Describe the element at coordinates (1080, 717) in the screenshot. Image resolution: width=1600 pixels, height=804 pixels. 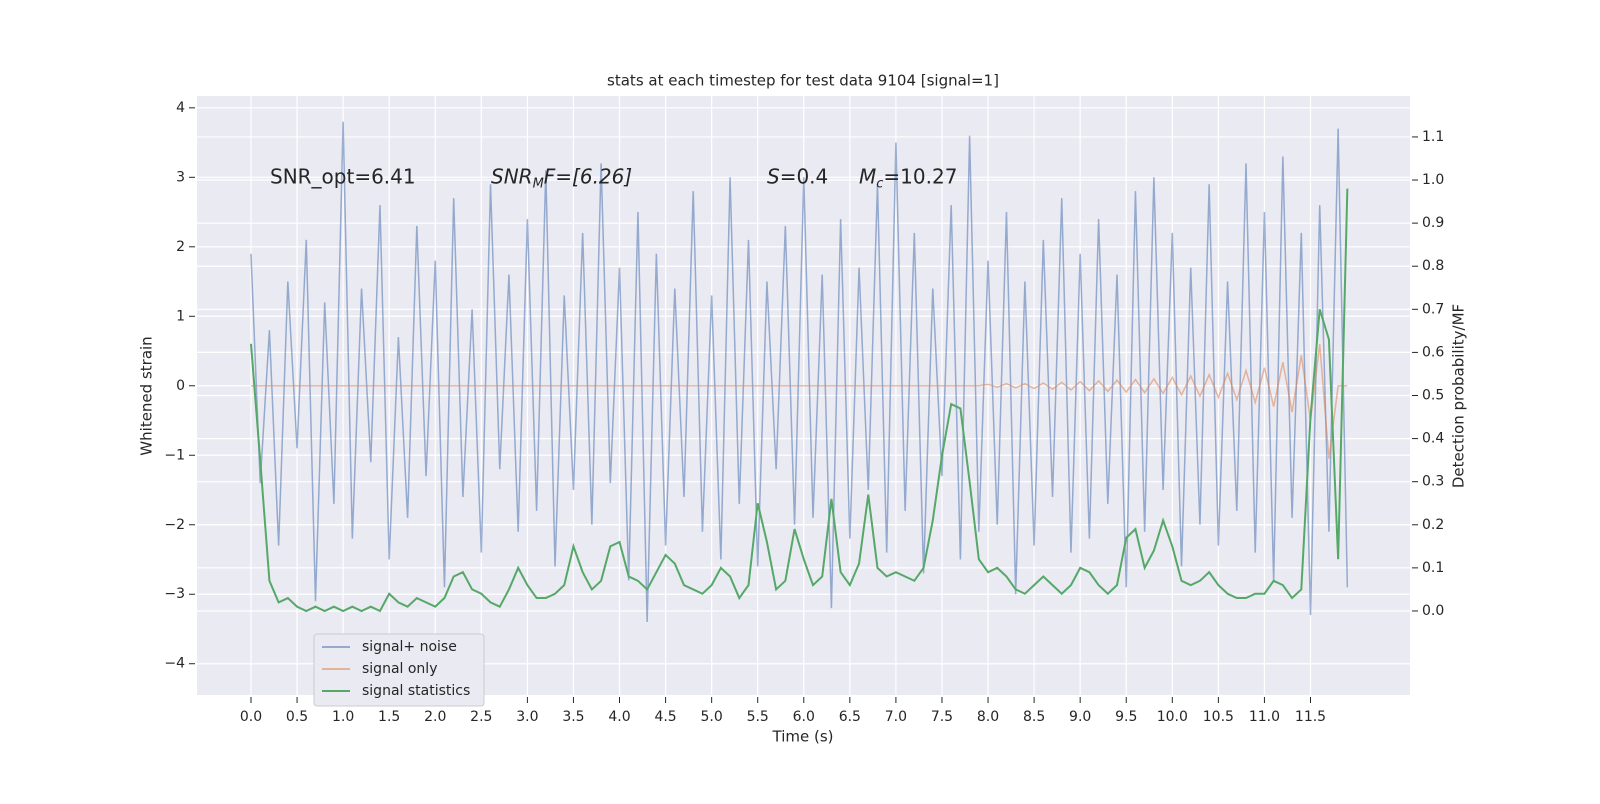
I see `x-tick-label: 9.0` at that location.